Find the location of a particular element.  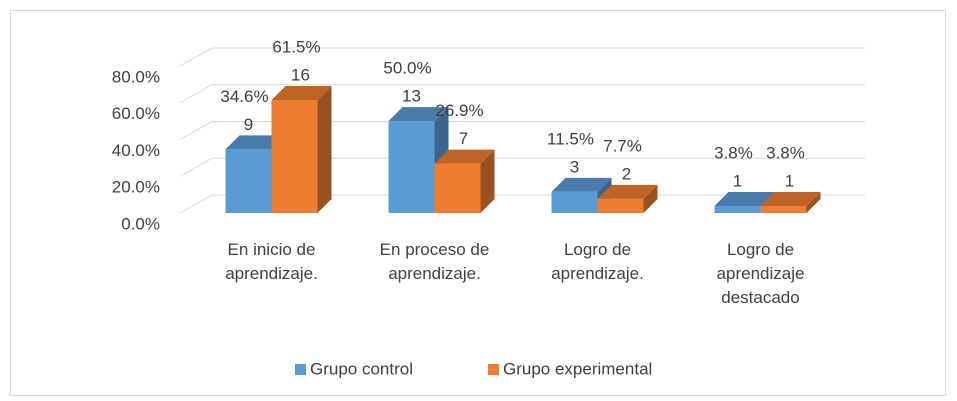

data-label: 11.5% is located at coordinates (570, 138).